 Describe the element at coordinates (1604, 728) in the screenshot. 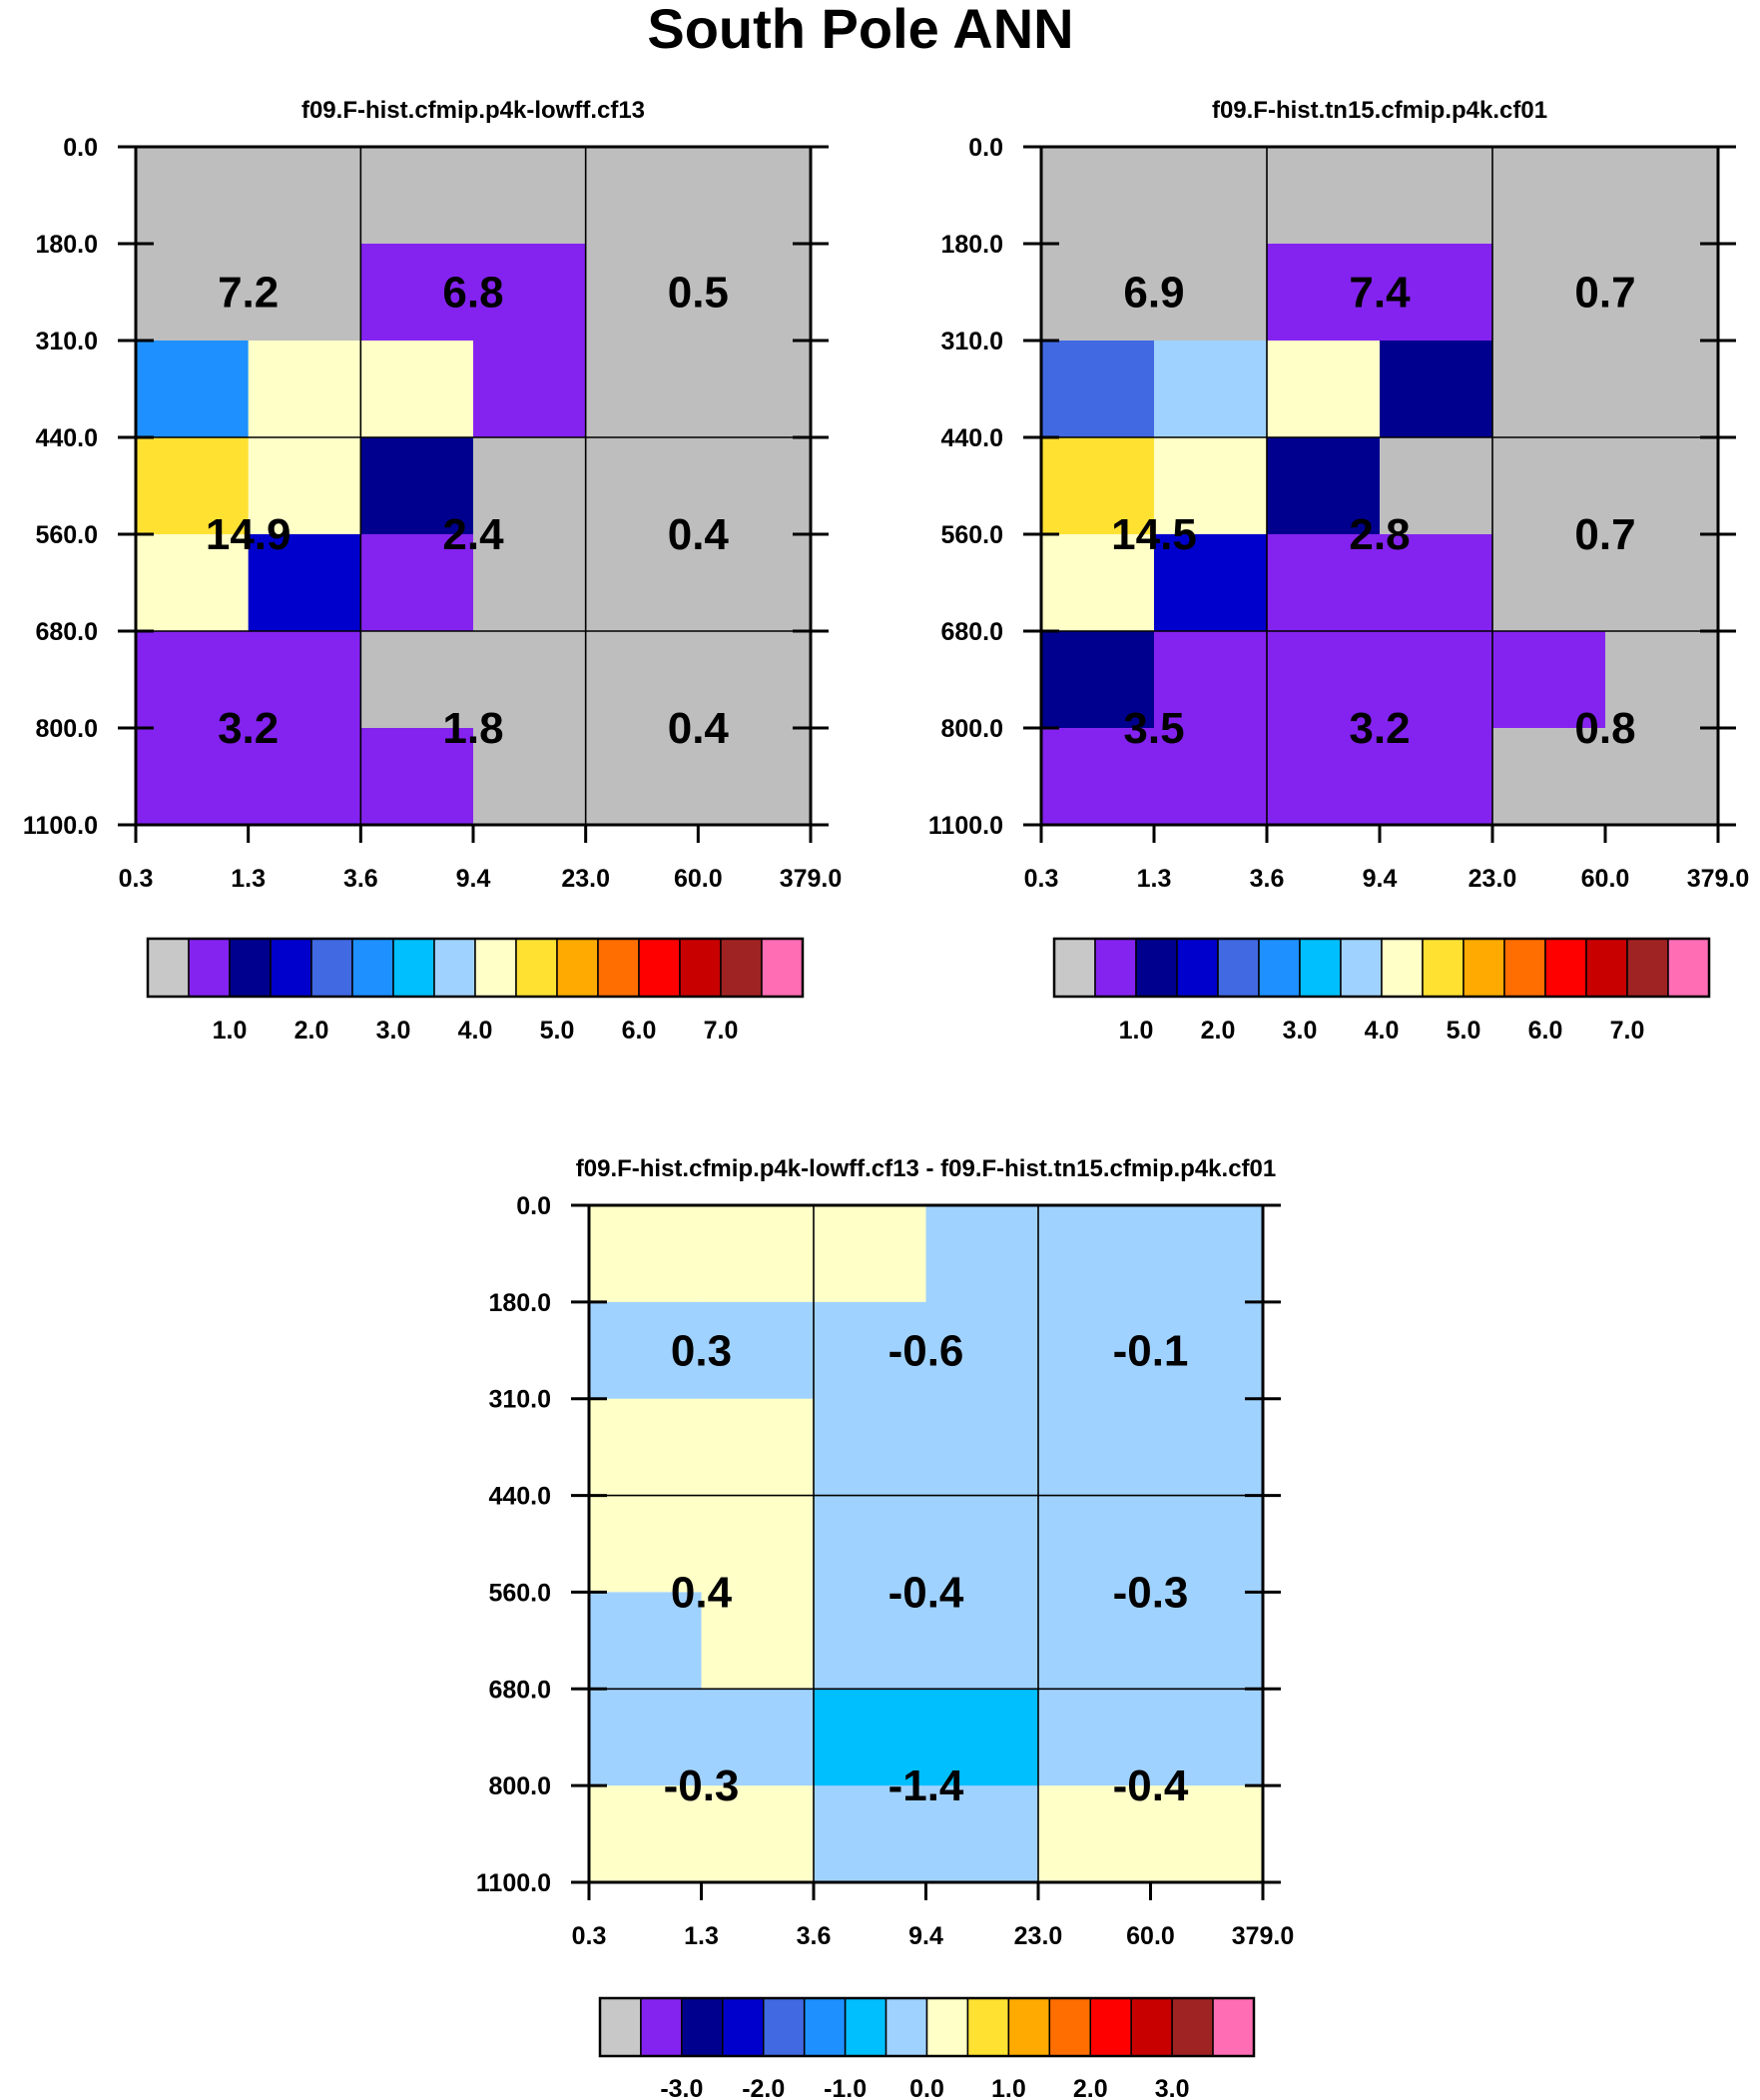

I see `box-value: 0.8` at that location.